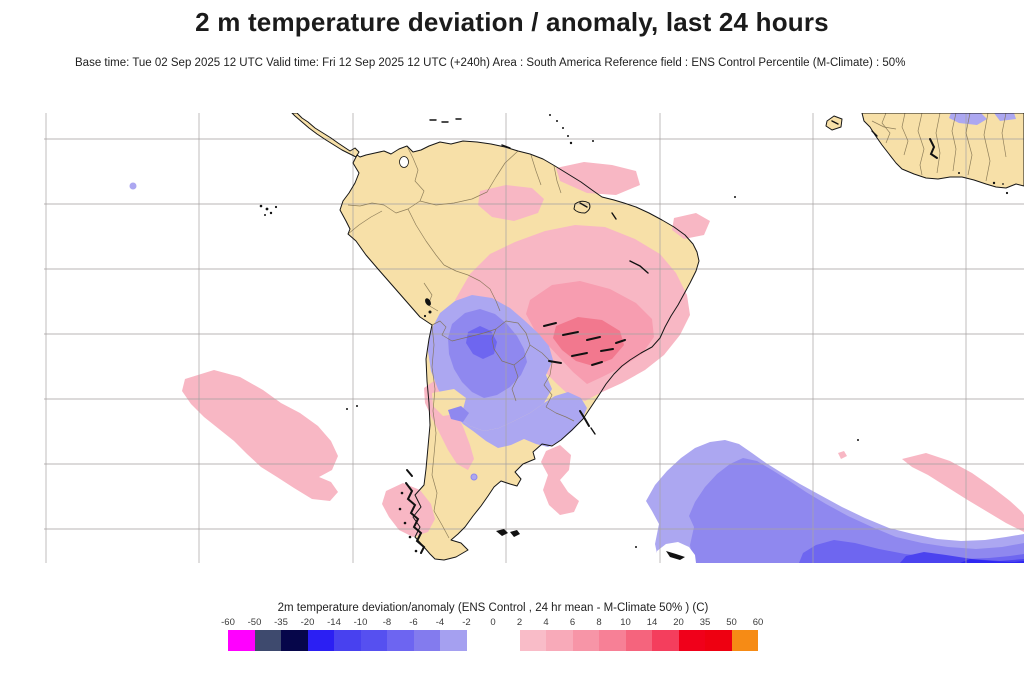 The width and height of the screenshot is (1024, 683). Describe the element at coordinates (334, 622) in the screenshot. I see `legend-tick: -14` at that location.